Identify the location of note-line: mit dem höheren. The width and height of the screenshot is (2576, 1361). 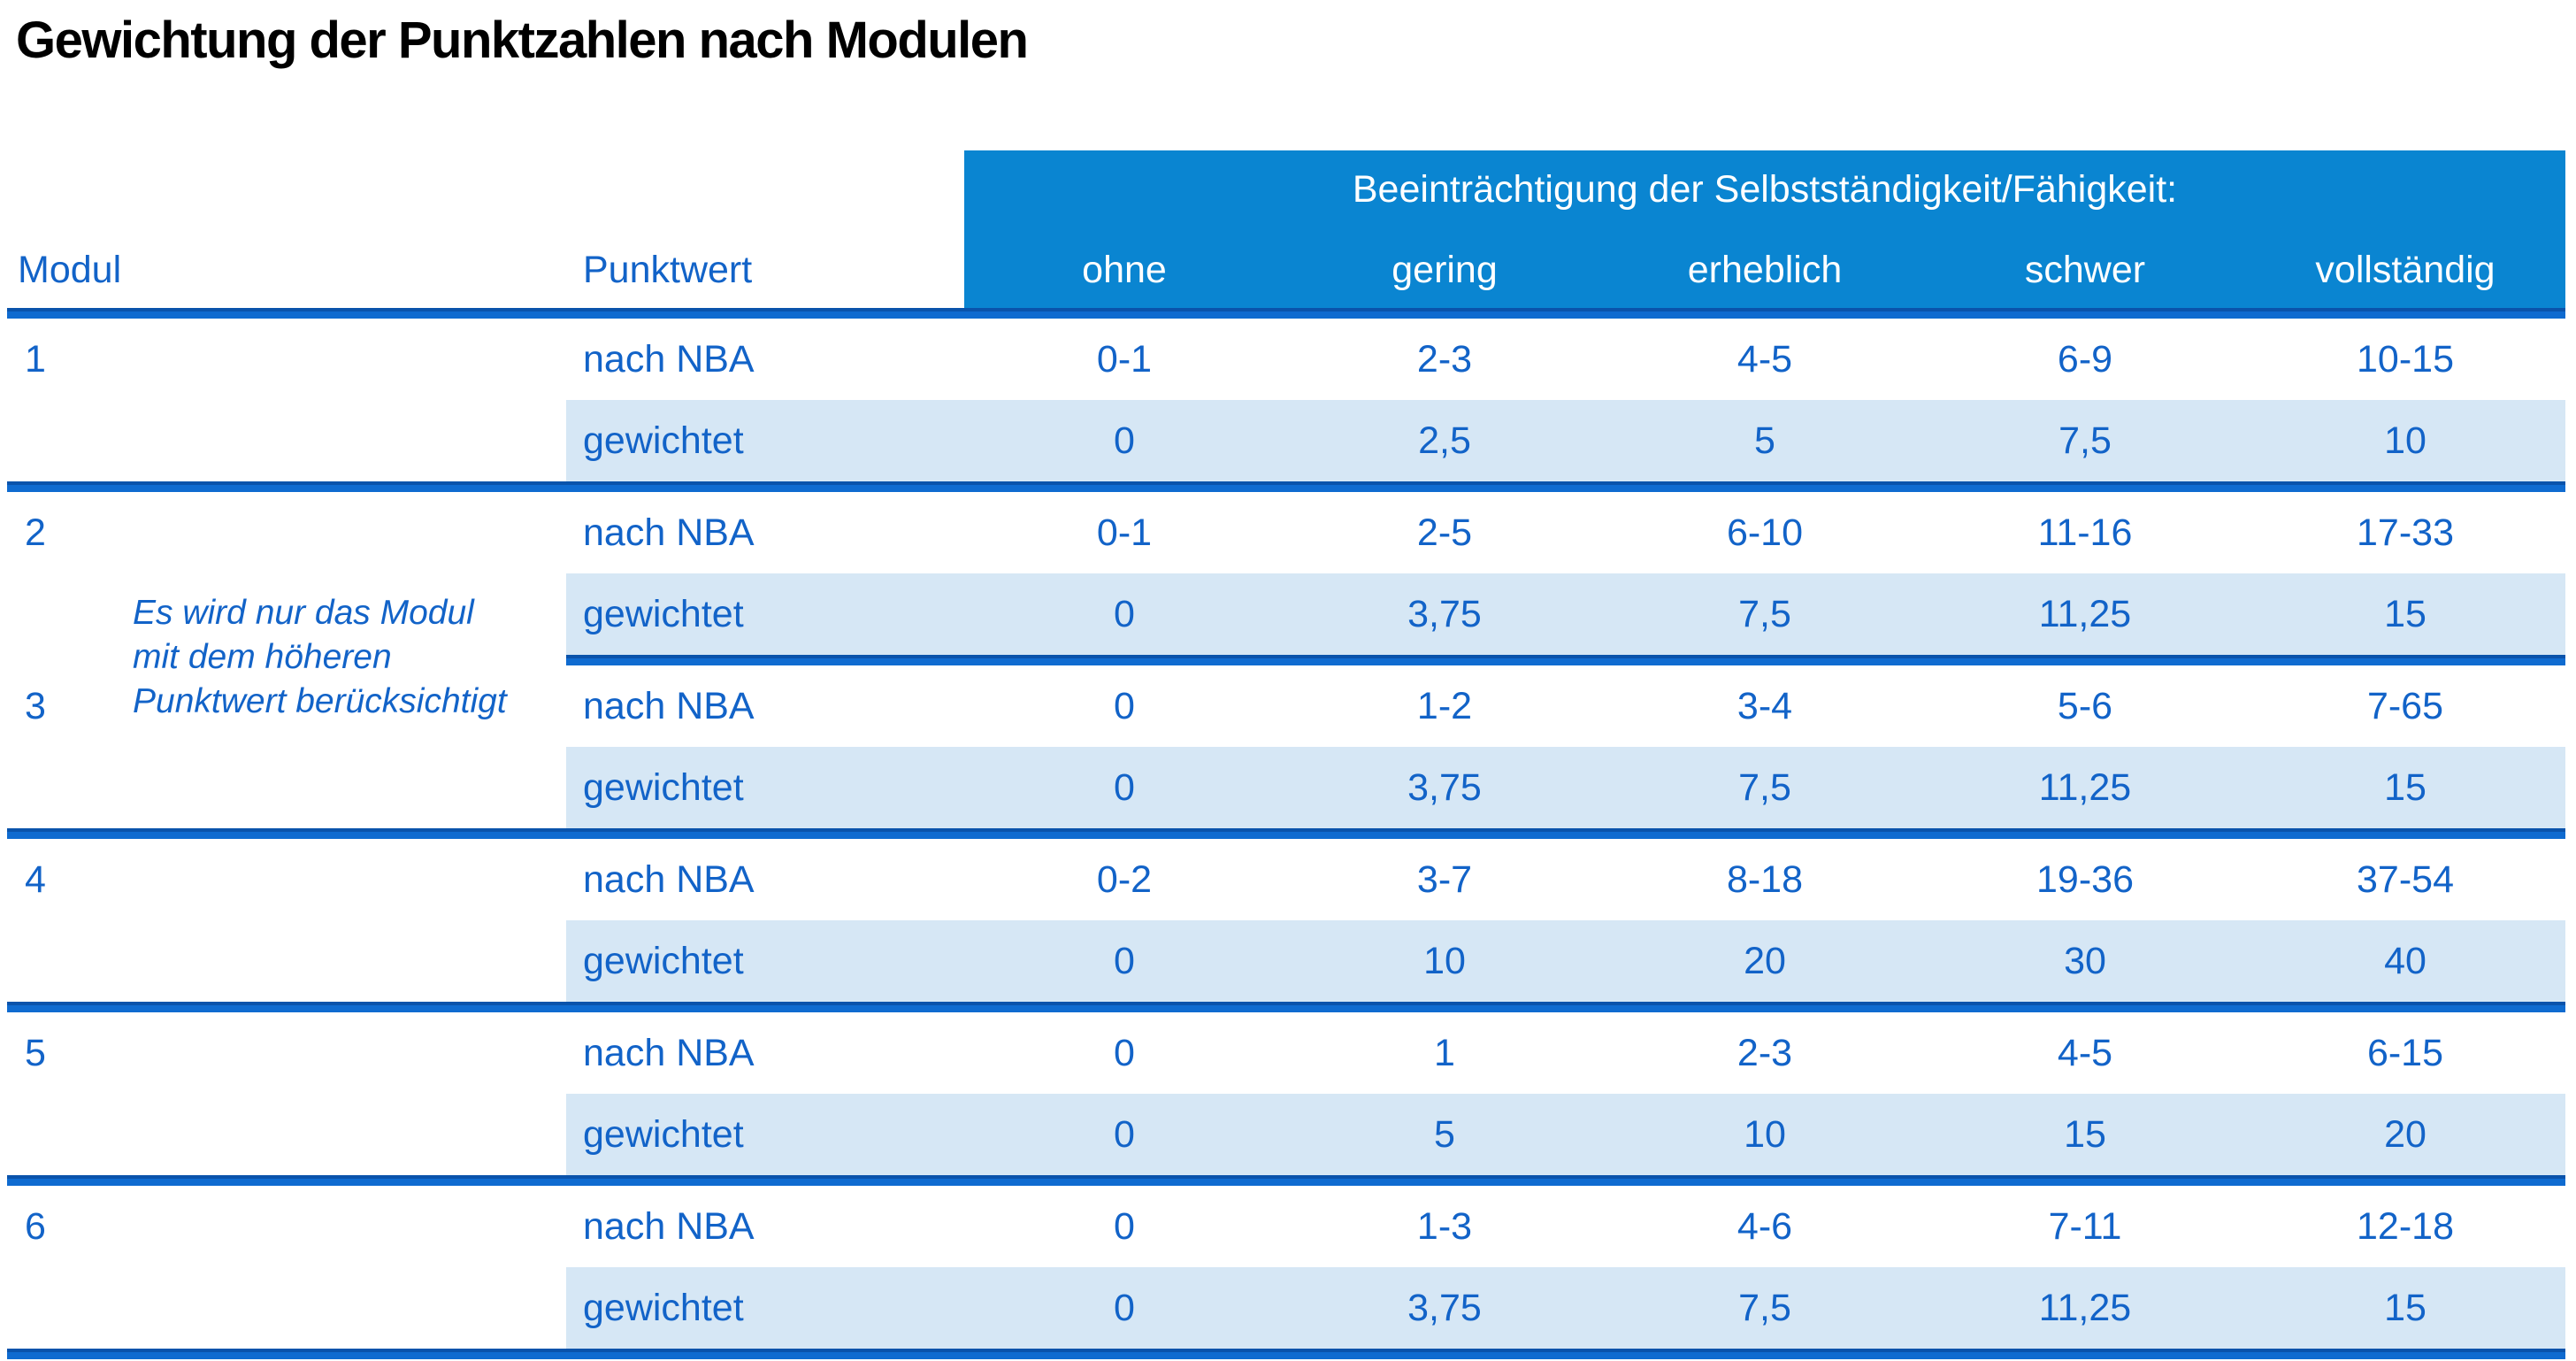
(262, 657).